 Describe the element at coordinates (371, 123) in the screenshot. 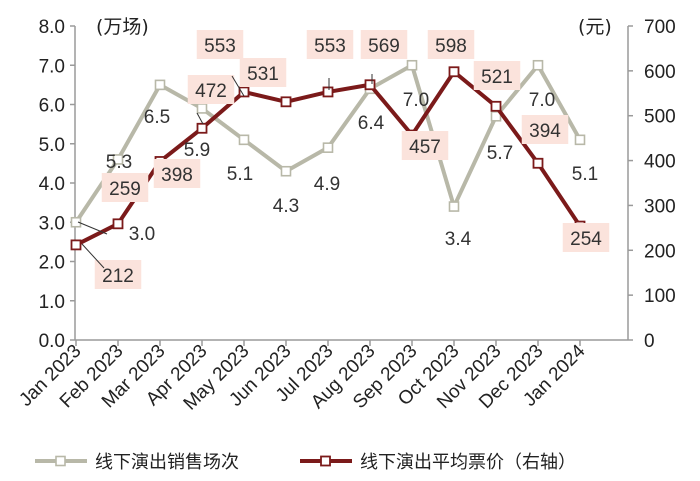

I see `sessions-data-label: 6.4` at that location.